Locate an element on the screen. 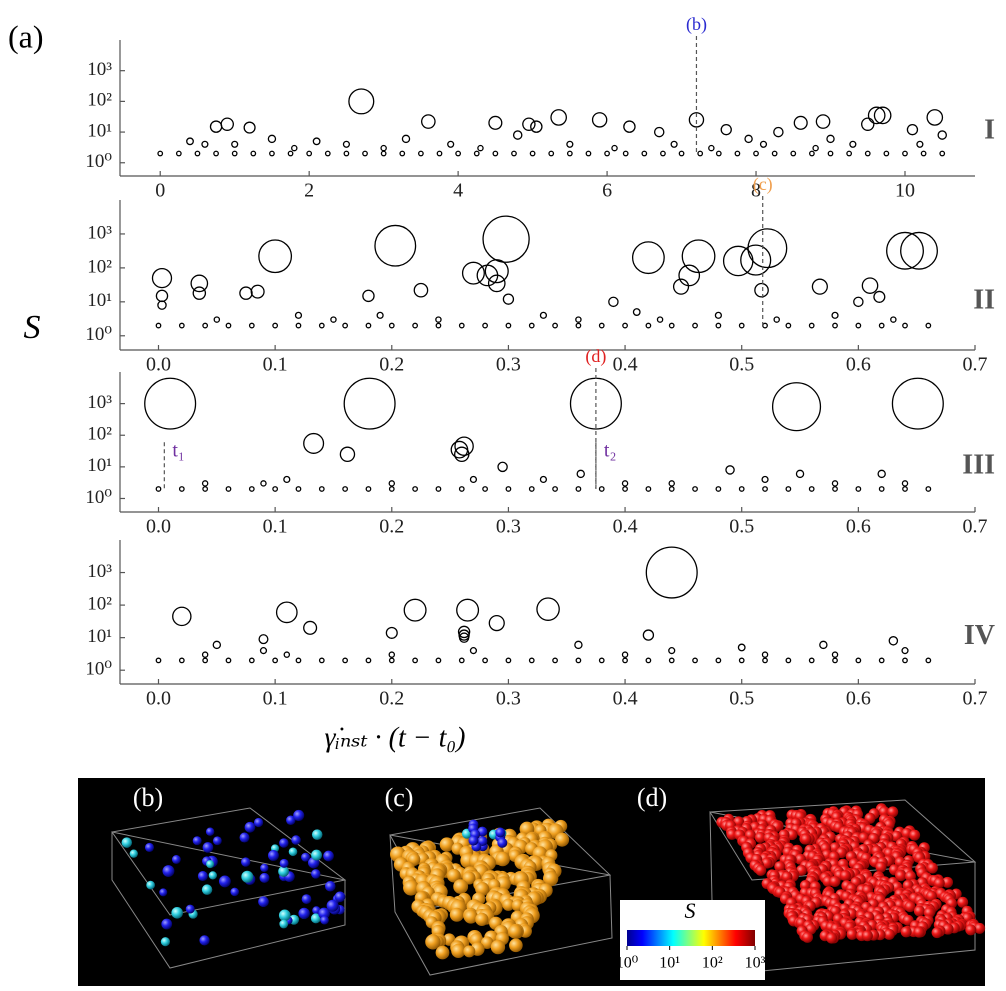 The width and height of the screenshot is (1006, 991). x-tick-label: 2 is located at coordinates (309, 191).